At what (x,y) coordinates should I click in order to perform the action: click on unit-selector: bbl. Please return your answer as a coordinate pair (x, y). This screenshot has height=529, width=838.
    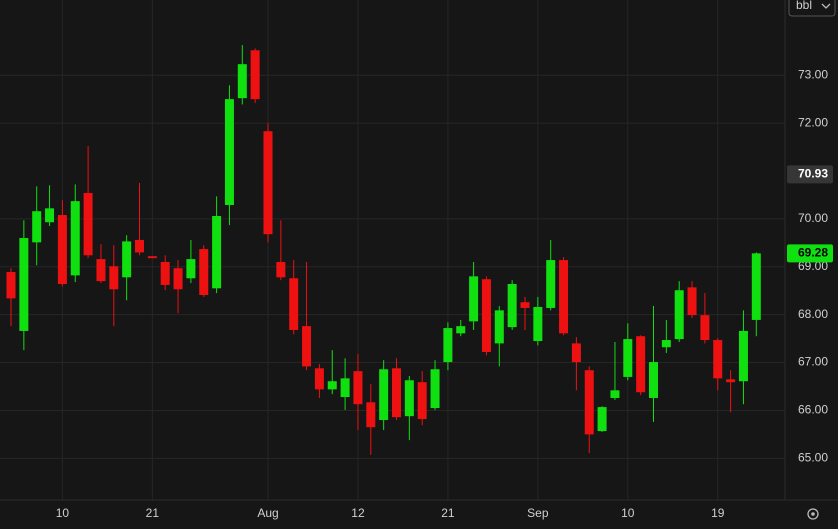
    Looking at the image, I should click on (812, 8).